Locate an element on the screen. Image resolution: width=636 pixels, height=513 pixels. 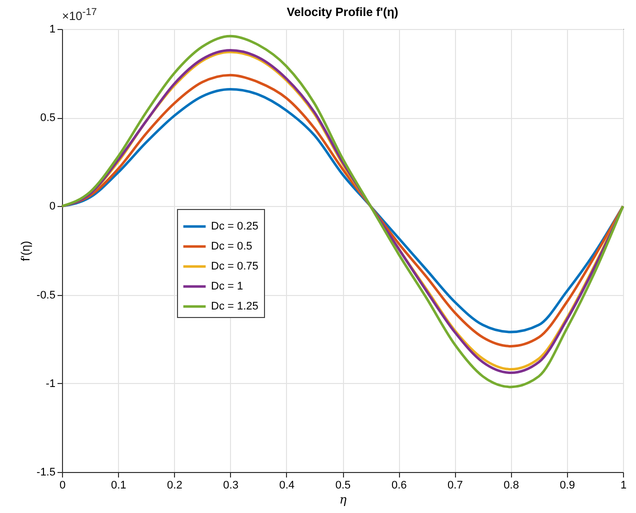
text: ×10$^{-17}$ is located at coordinates (79, 15).